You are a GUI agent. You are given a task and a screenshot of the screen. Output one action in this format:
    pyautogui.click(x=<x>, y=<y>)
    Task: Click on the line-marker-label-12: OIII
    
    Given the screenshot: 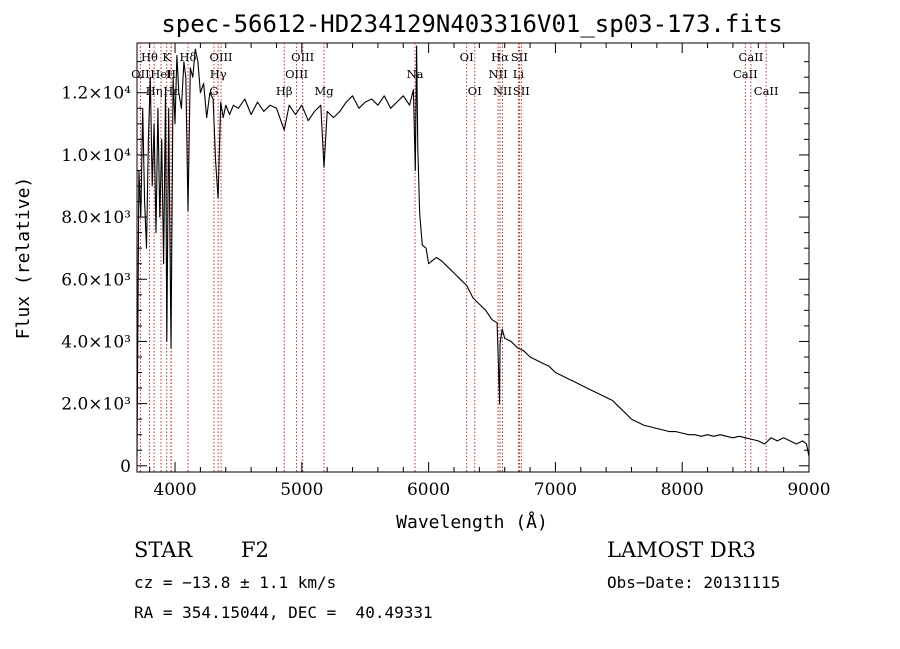 What is the action you would take?
    pyautogui.click(x=302, y=57)
    